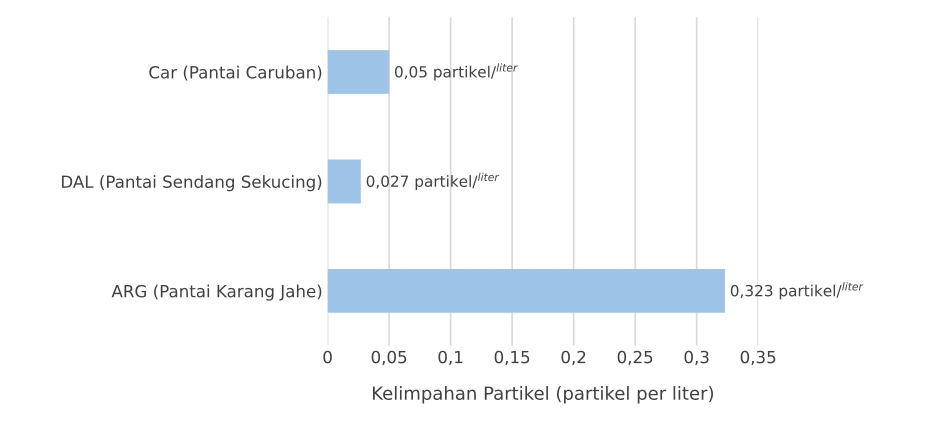  Describe the element at coordinates (456, 72) in the screenshot. I see `data-label: 0,05 partikel/$^{liter}$` at that location.